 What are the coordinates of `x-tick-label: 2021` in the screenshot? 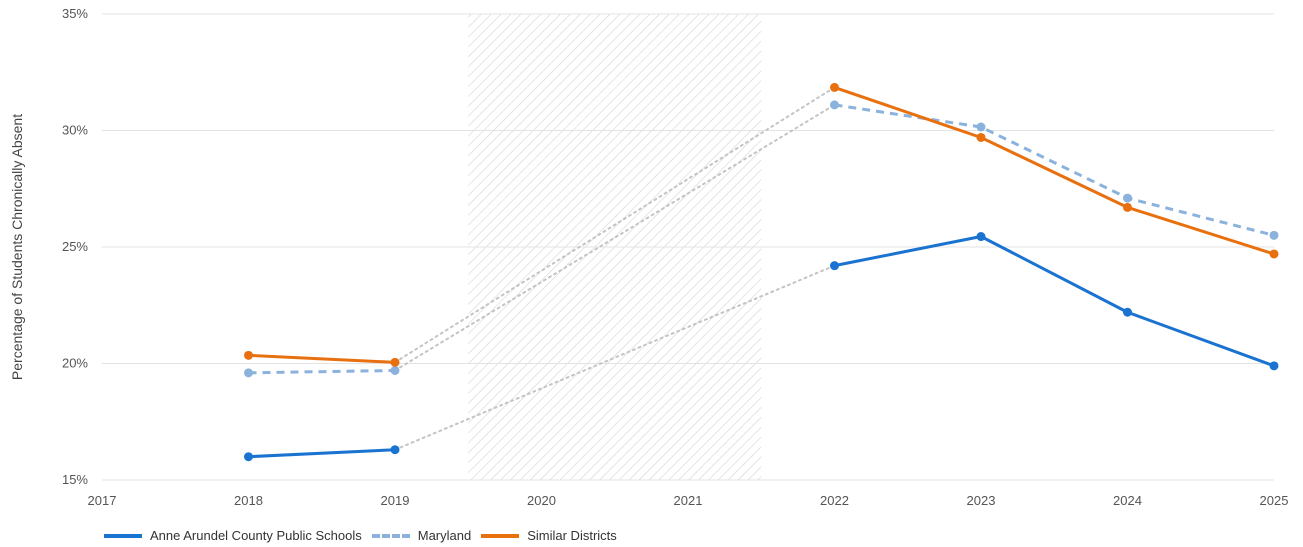 It's located at (688, 500).